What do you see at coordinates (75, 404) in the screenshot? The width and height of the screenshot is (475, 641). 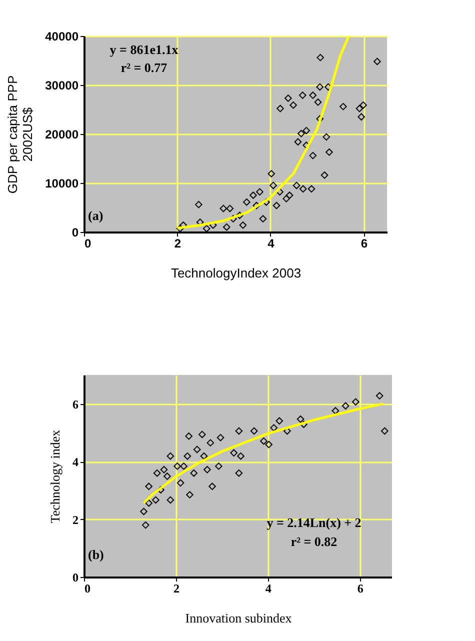 I see `y-tick-label: 6` at bounding box center [75, 404].